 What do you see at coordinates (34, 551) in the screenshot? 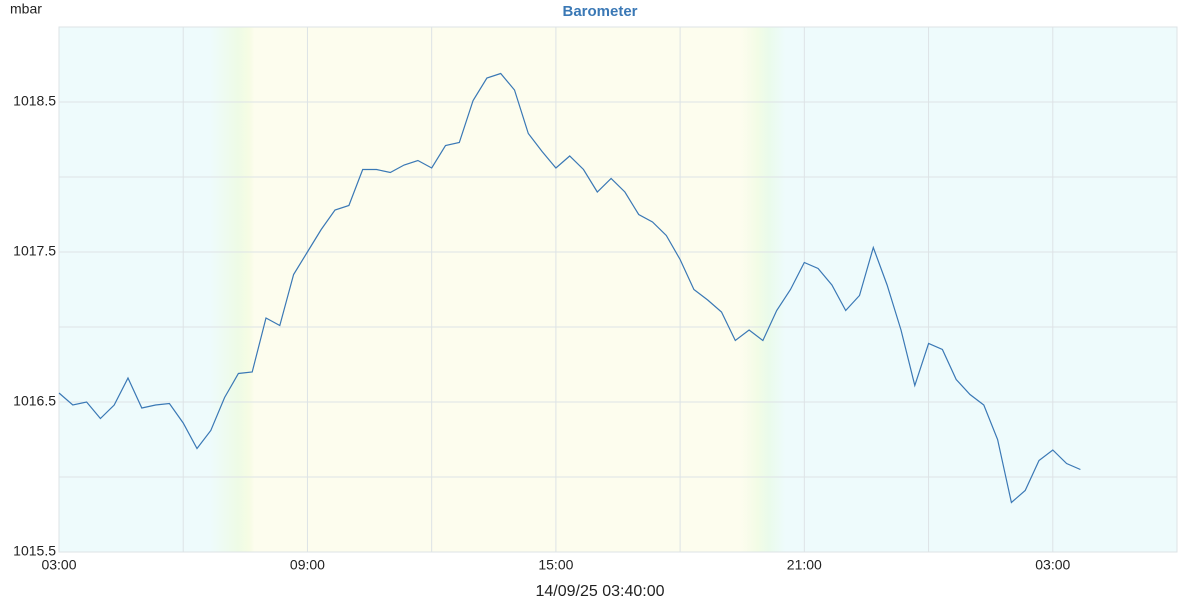
I see `y-tick-label: 1015.5` at bounding box center [34, 551].